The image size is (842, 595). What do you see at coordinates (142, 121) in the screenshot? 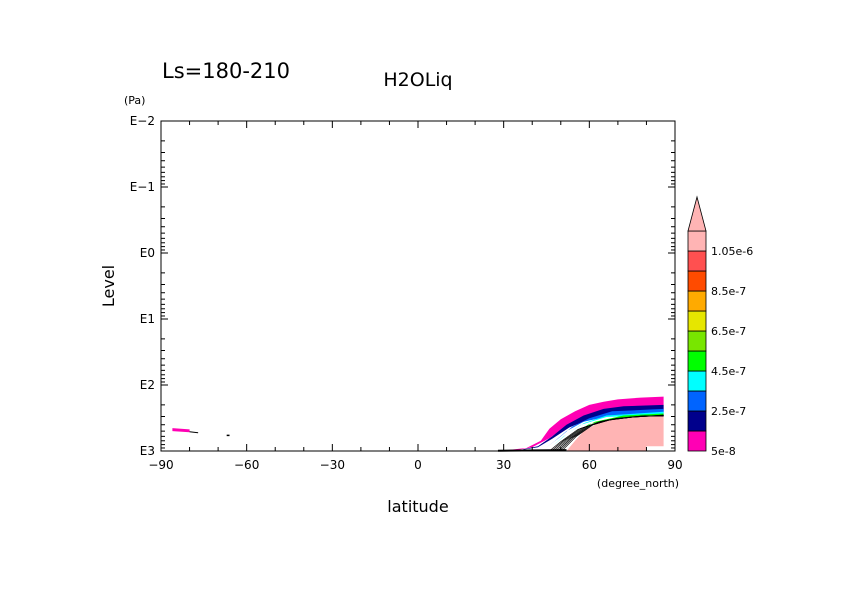
I see `y-tick-label: E−2` at bounding box center [142, 121].